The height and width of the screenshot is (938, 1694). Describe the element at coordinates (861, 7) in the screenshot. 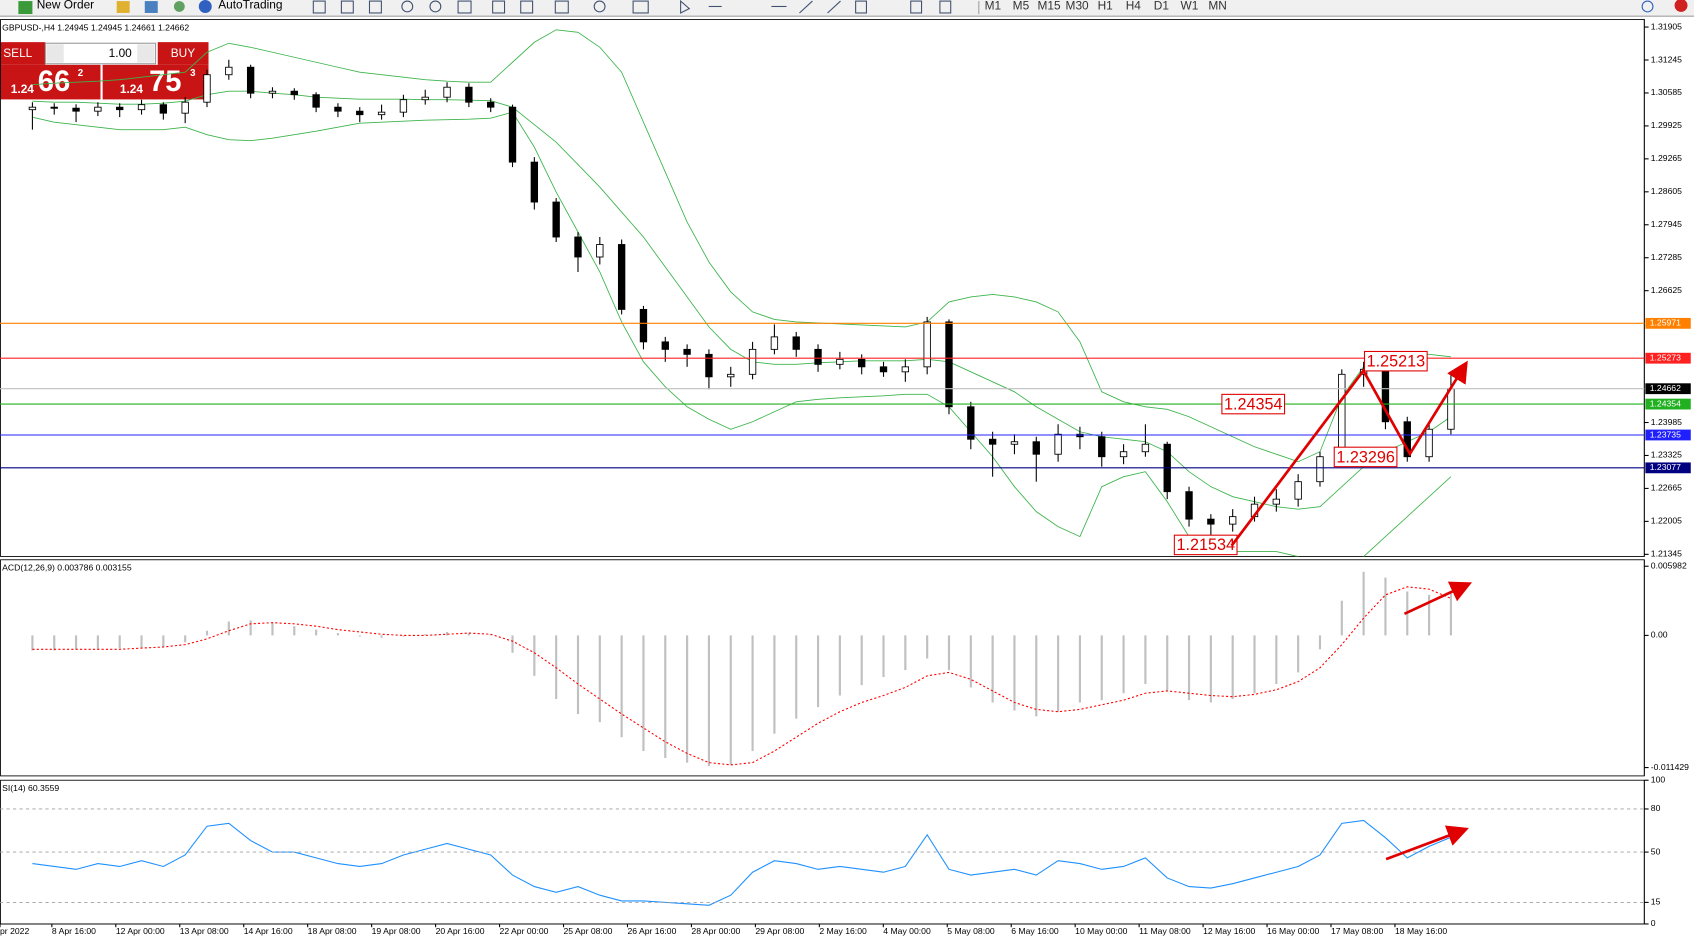

I see `fibo-tool` at that location.